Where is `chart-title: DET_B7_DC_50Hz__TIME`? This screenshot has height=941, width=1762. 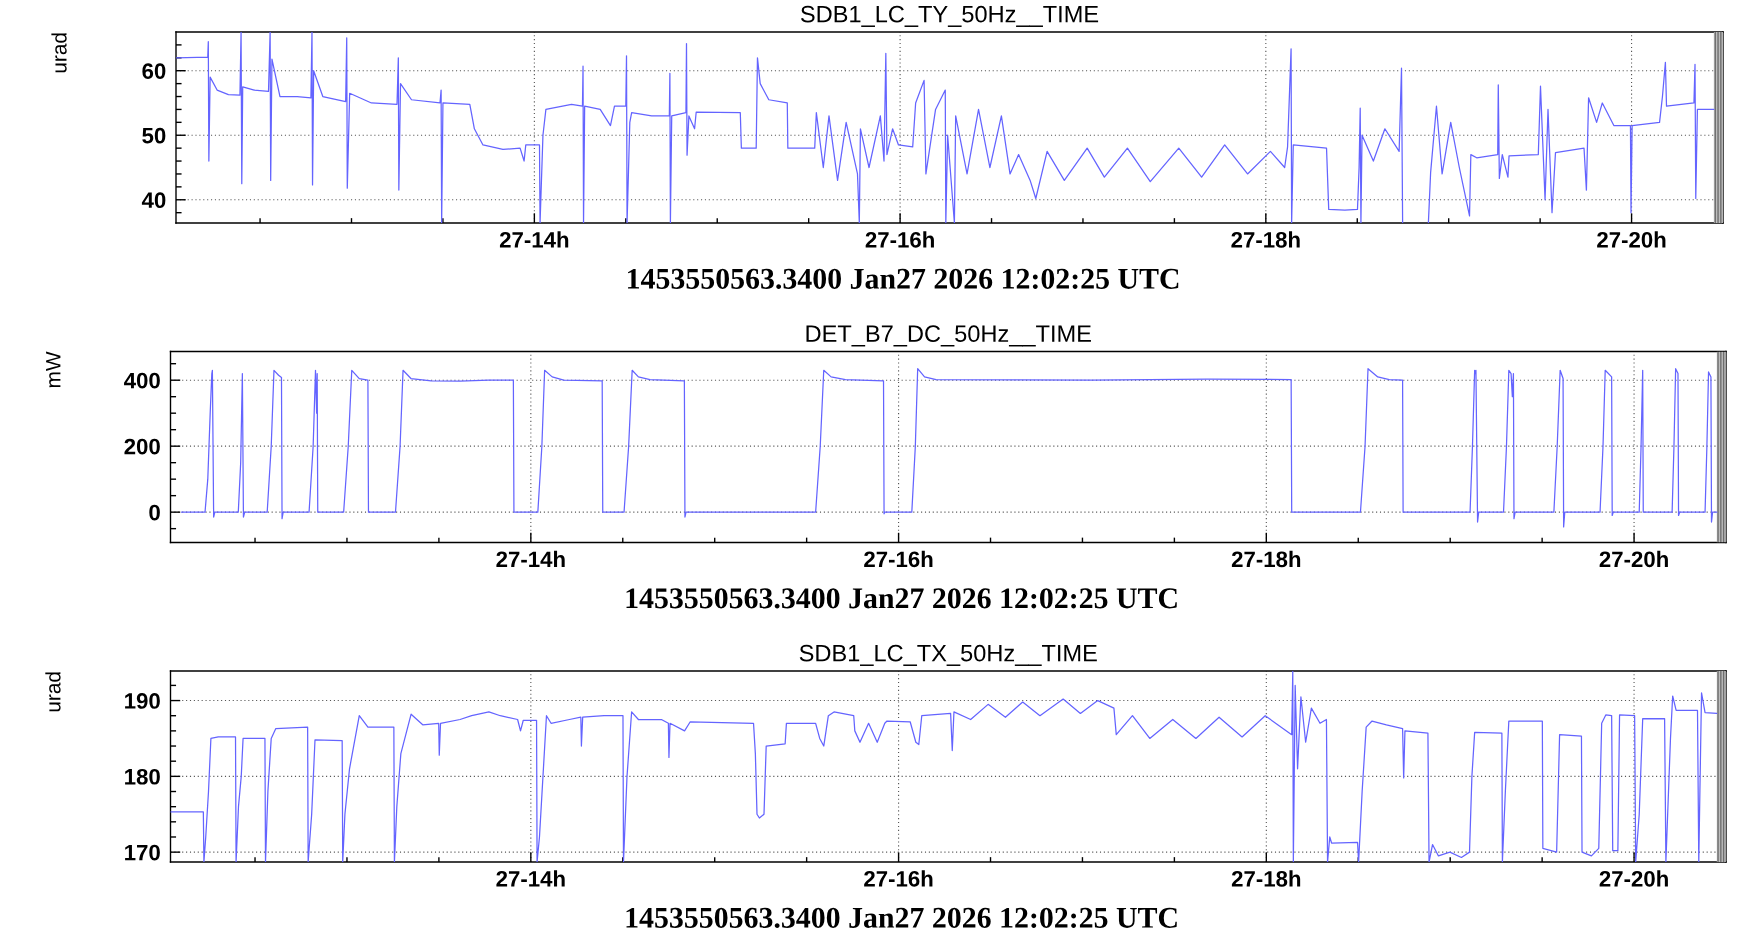 chart-title: DET_B7_DC_50Hz__TIME is located at coordinates (948, 336).